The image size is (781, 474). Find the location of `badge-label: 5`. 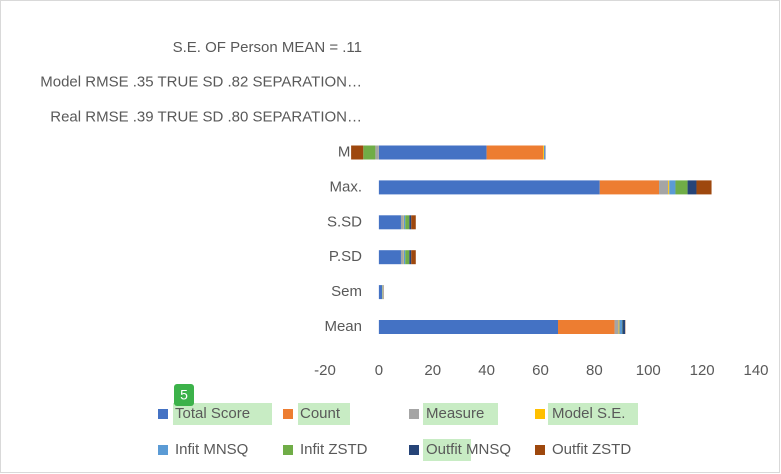

badge-label: 5 is located at coordinates (184, 395).